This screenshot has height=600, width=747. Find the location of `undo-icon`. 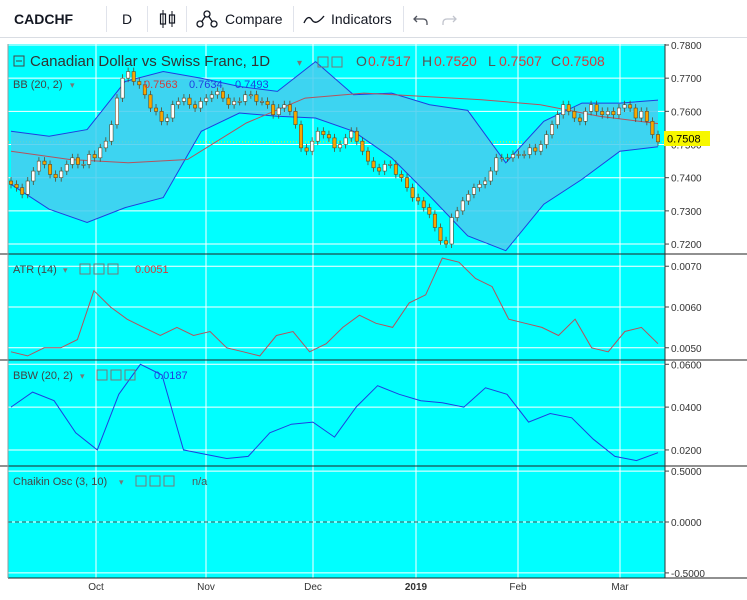

undo-icon is located at coordinates (421, 19).